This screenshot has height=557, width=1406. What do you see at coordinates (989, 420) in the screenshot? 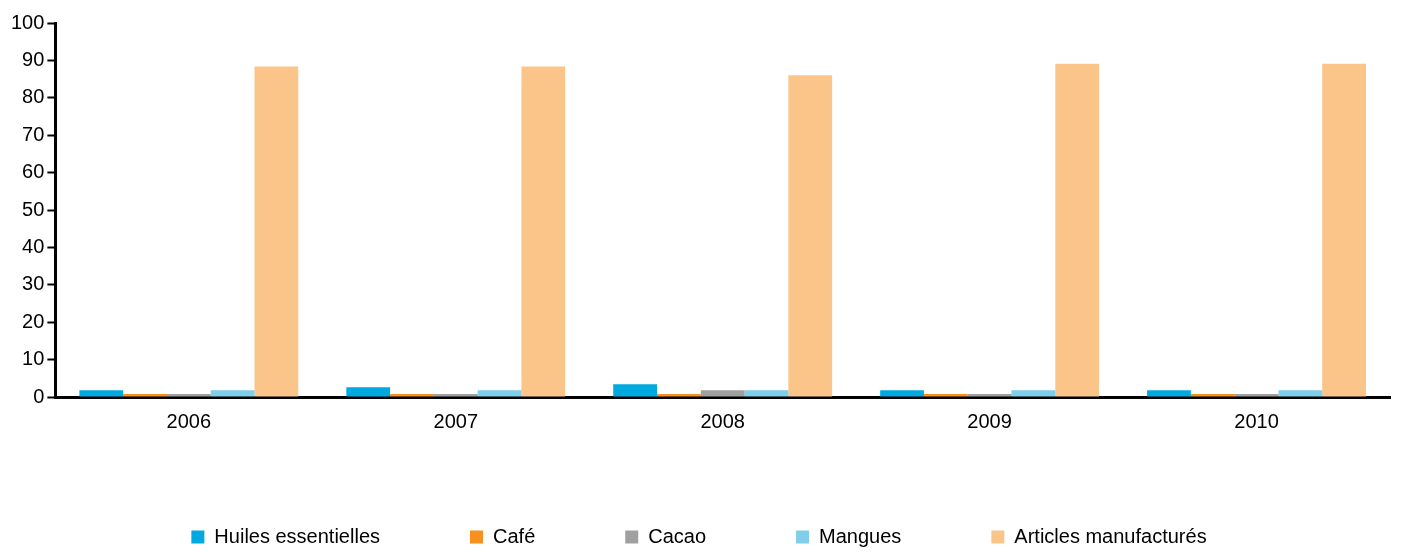
I see `x-tick-label: 2009` at bounding box center [989, 420].